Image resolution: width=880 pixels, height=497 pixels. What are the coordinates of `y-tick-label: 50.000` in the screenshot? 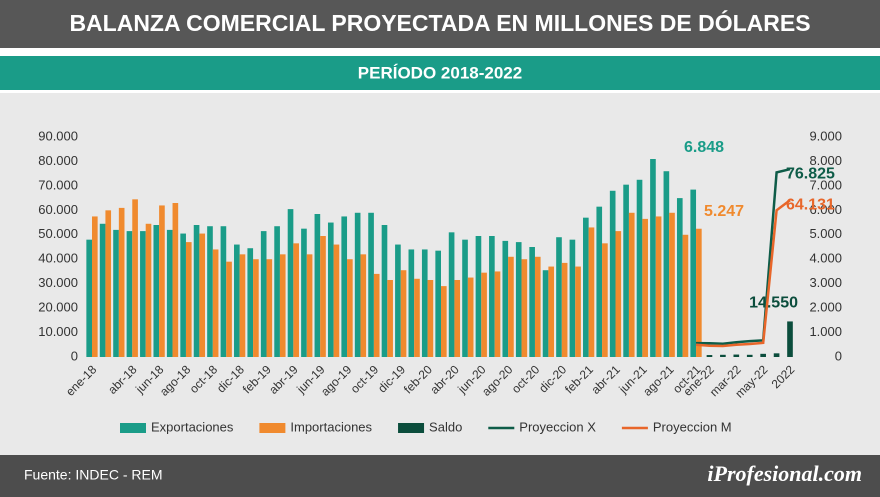 It's located at (58, 233).